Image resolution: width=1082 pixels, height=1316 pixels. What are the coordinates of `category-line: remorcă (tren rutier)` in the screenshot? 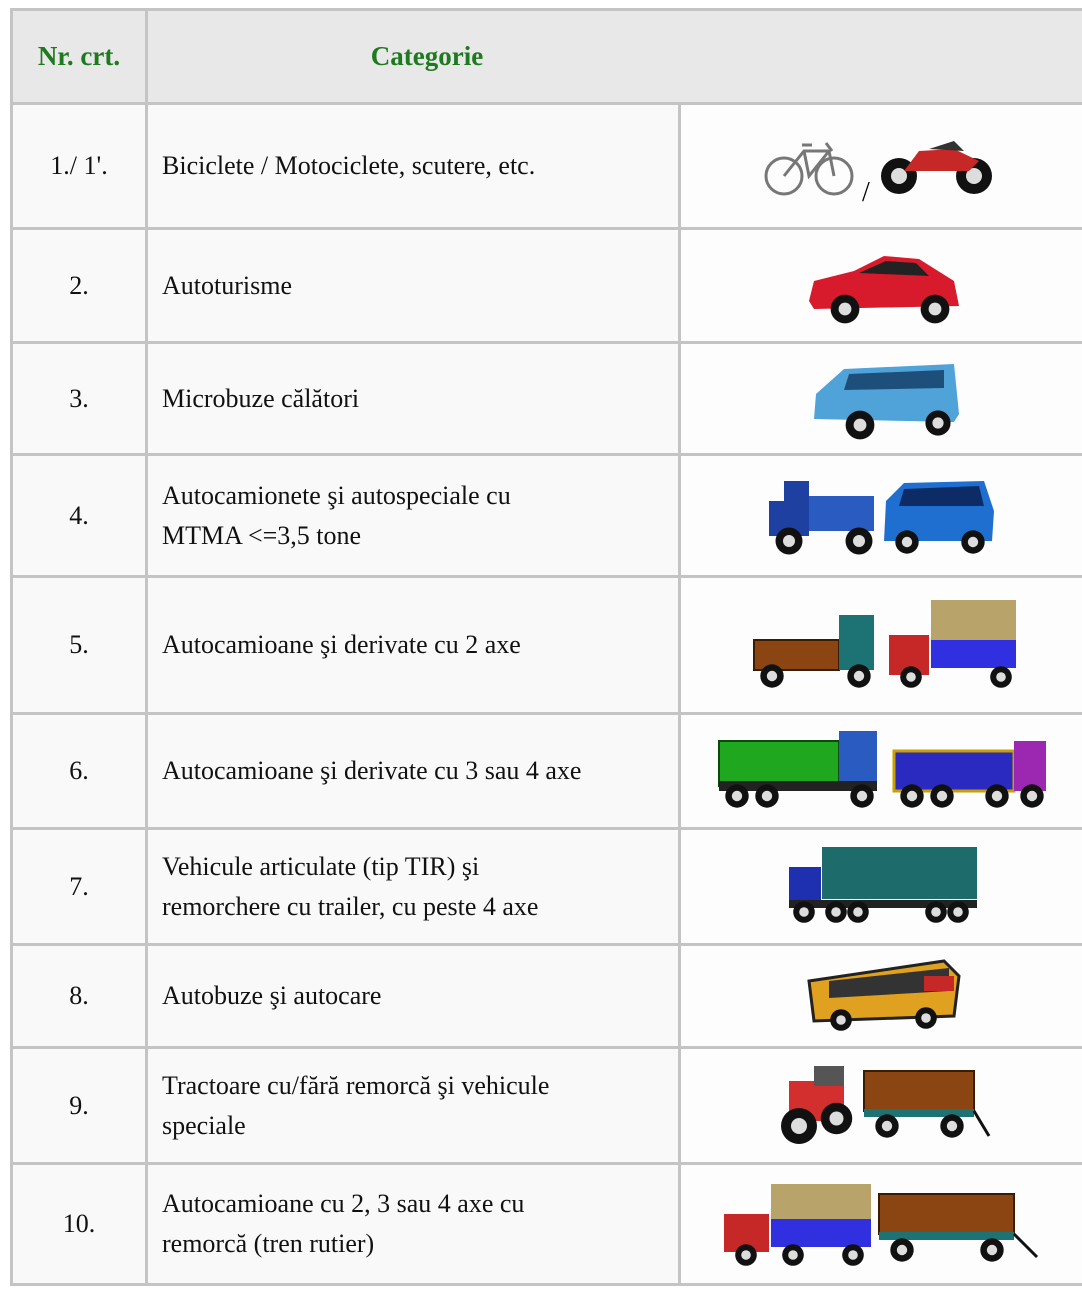 It's located at (268, 1243).